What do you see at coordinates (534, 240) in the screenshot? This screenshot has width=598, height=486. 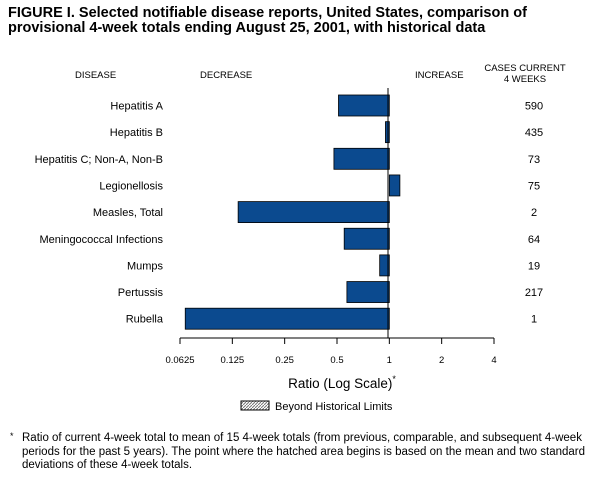 I see `cases-value: 64` at bounding box center [534, 240].